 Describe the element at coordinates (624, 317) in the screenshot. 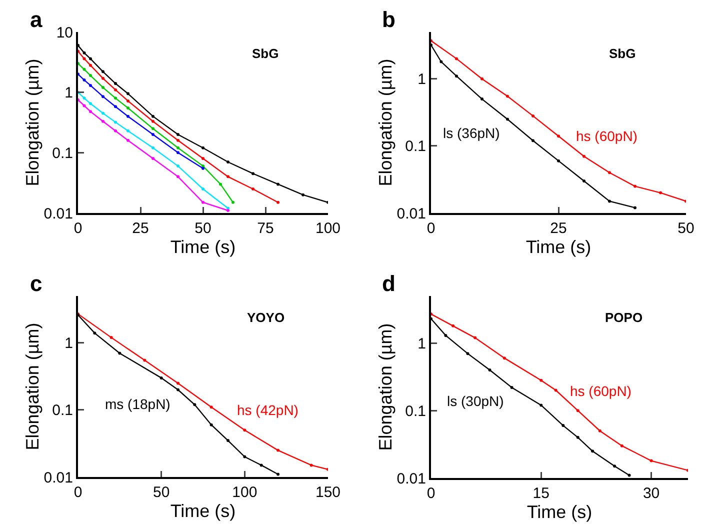

I see `annotation: POPO` at that location.